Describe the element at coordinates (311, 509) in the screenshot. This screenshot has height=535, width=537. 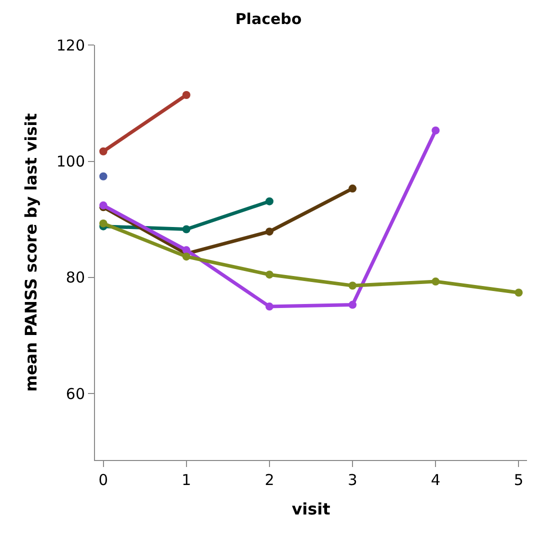
I see `x-axis-title: visit` at that location.